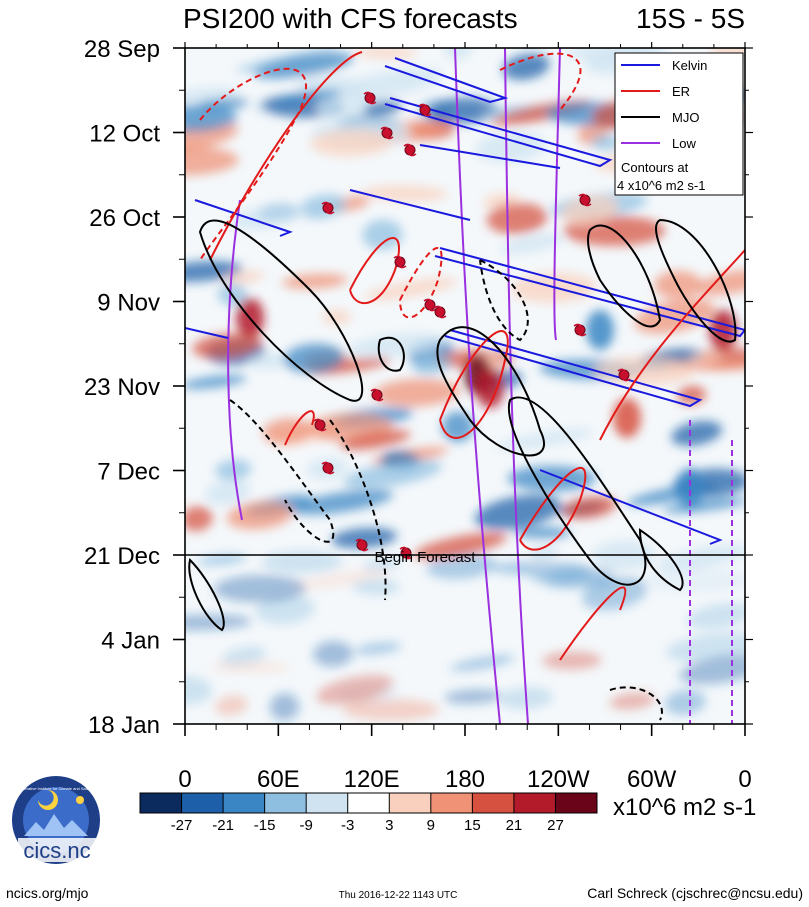 Image resolution: width=809 pixels, height=907 pixels. Describe the element at coordinates (652, 779) in the screenshot. I see `x-tick-label: 60W` at that location.